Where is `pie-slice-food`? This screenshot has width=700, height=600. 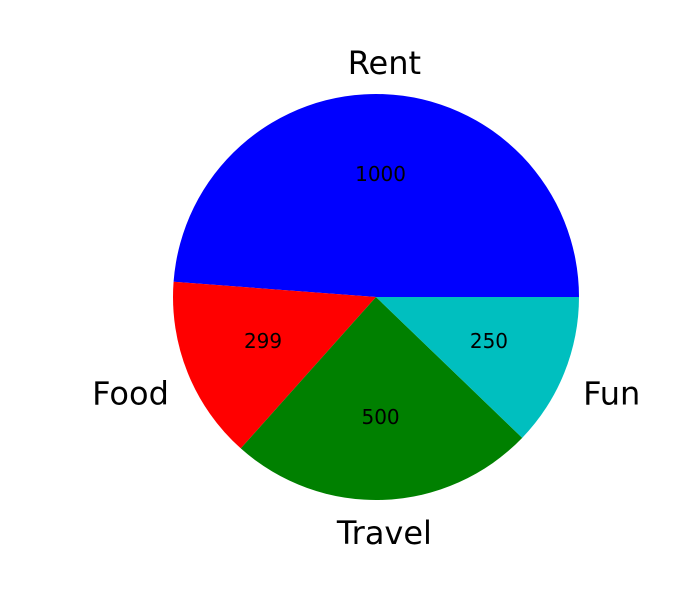 pie-slice-food is located at coordinates (274, 365).